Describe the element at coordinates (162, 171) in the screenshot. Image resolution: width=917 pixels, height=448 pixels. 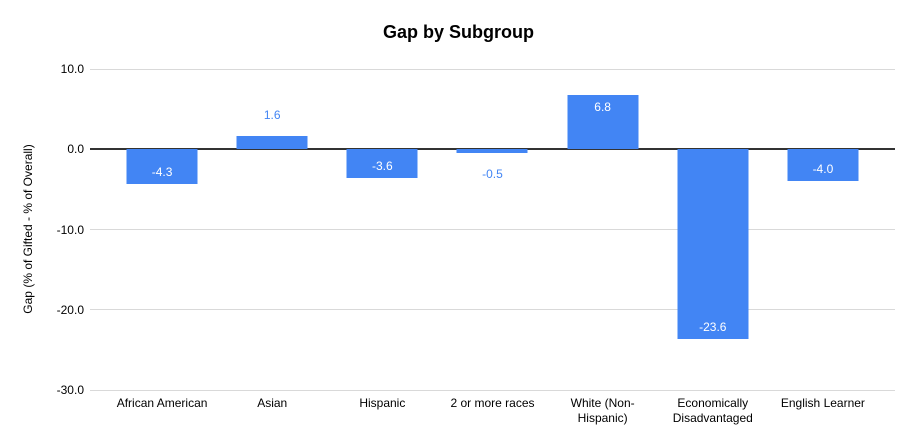
I see `bar-value-label: -4.3` at that location.